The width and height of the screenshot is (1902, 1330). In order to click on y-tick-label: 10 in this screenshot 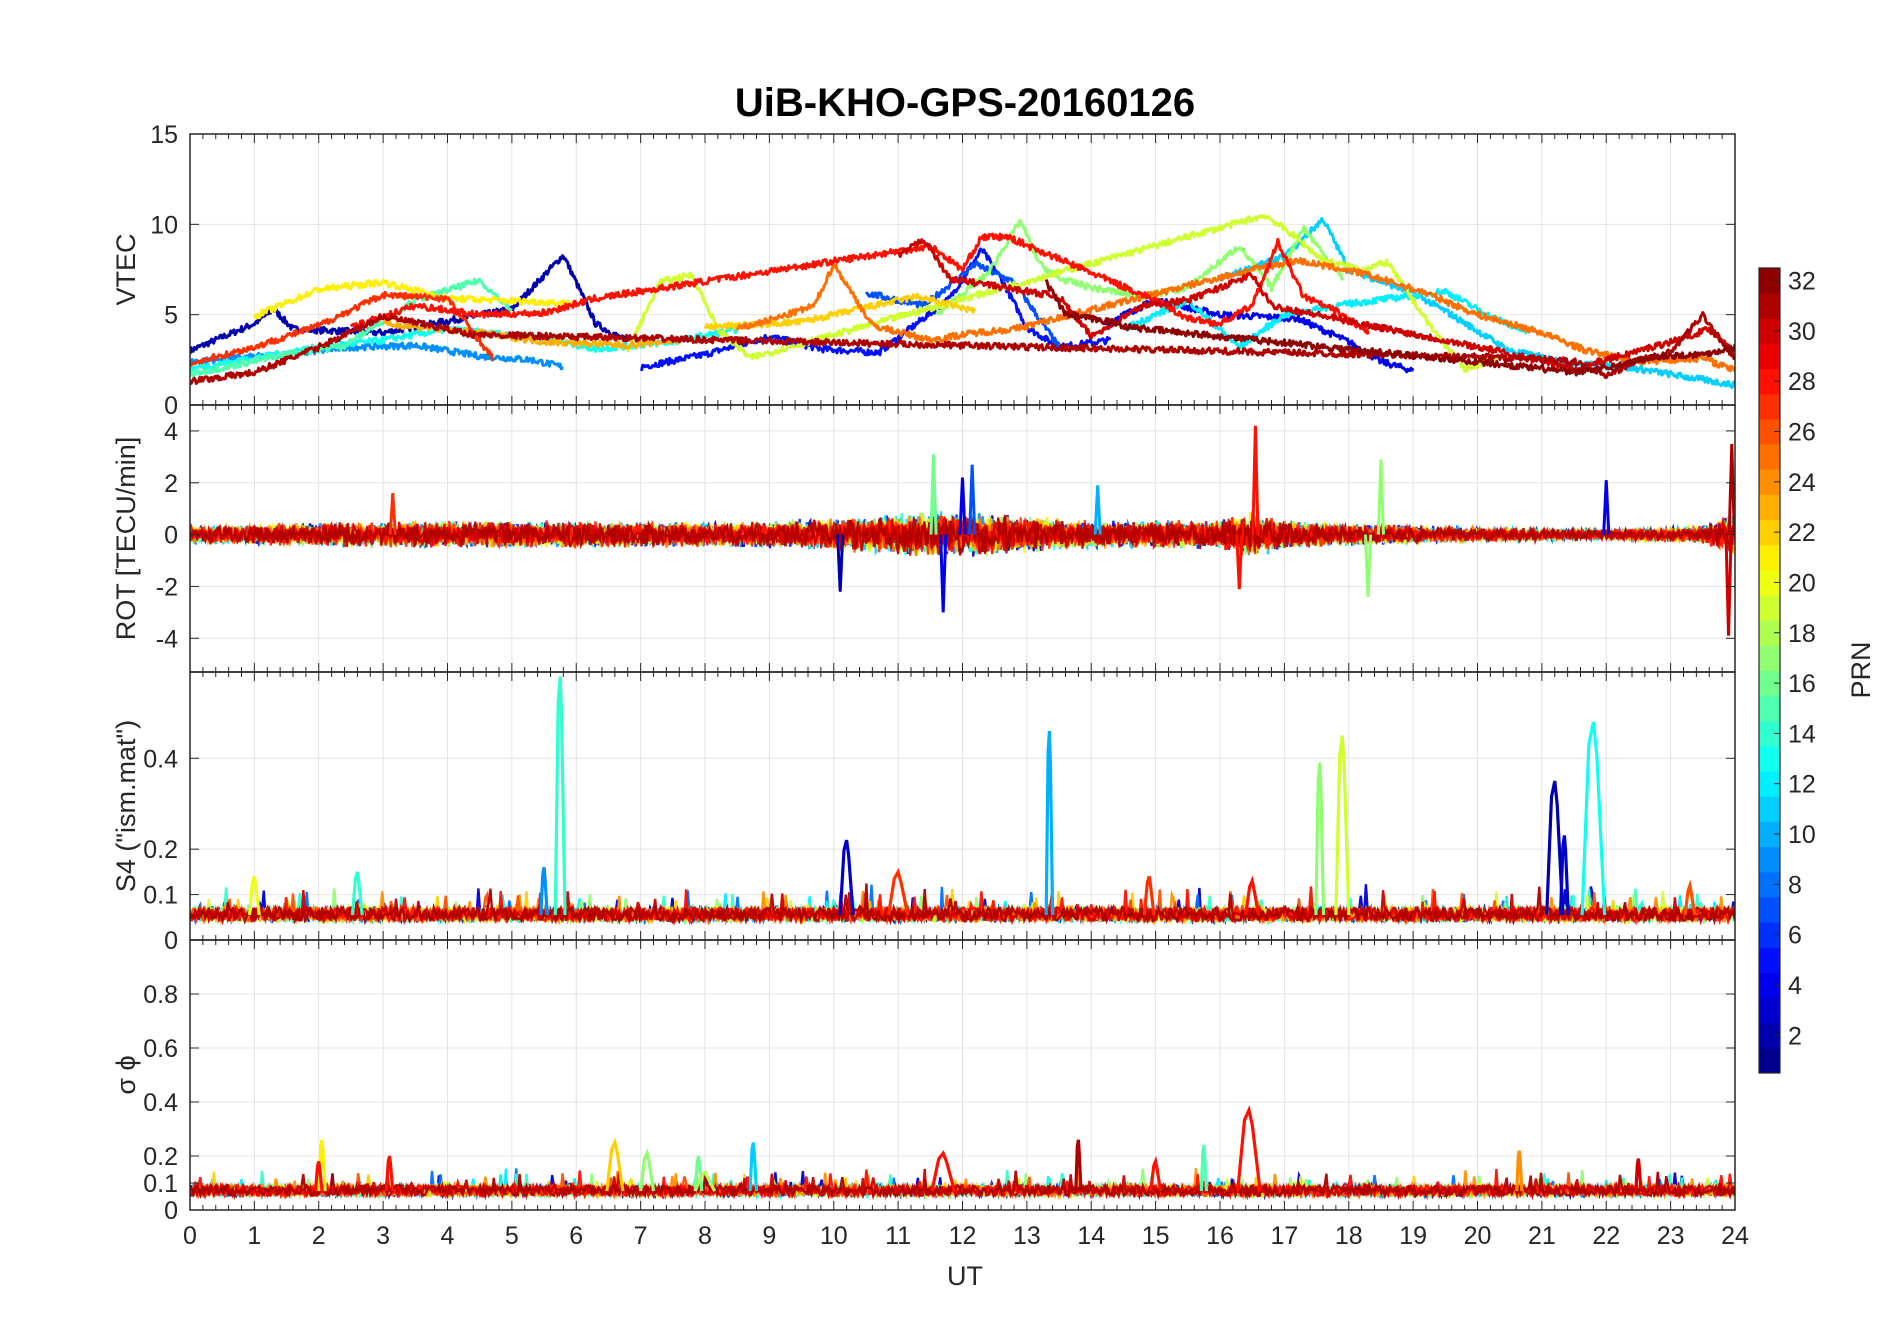, I will do `click(164, 225)`.